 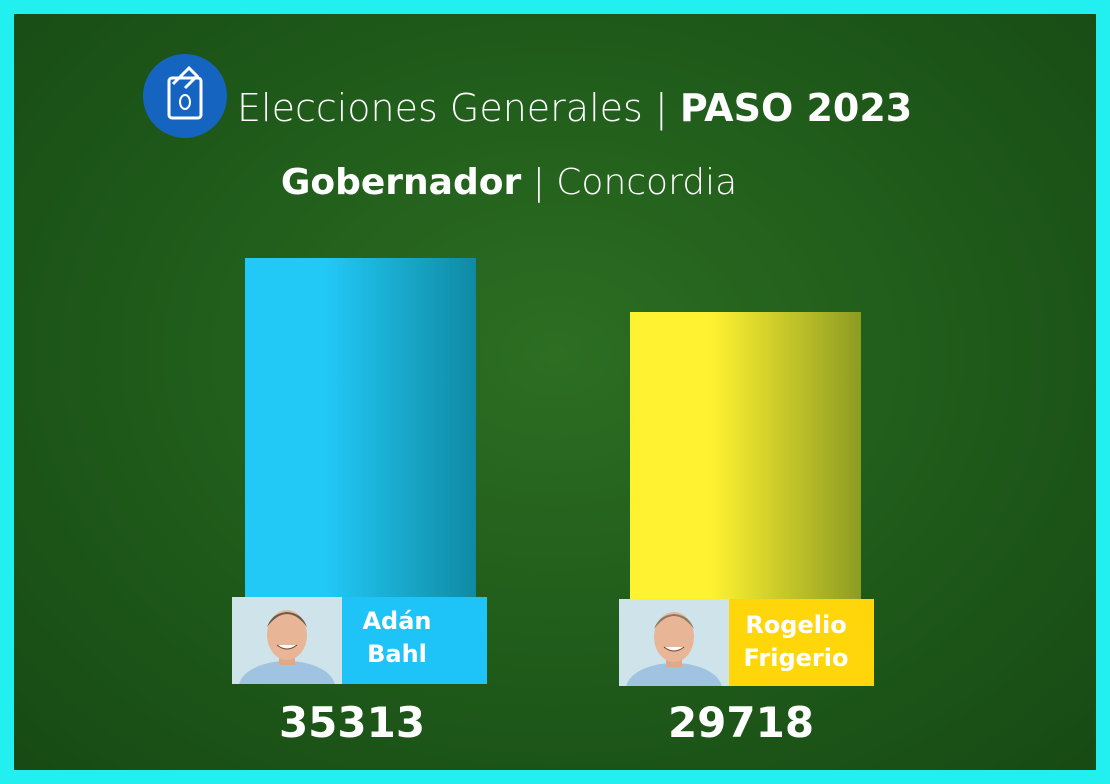 What do you see at coordinates (401, 182) in the screenshot?
I see `subtitle-main: Gobernador` at bounding box center [401, 182].